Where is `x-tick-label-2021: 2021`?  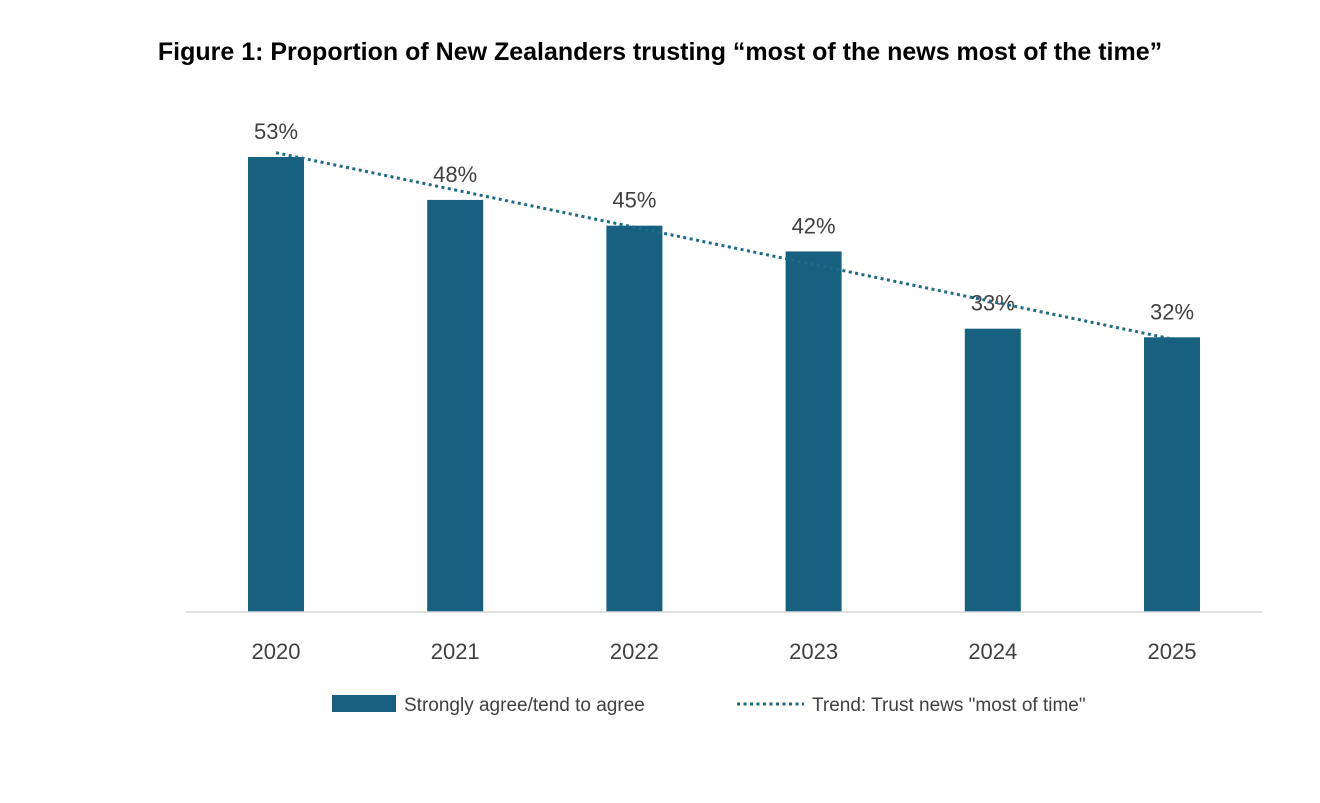 x-tick-label-2021: 2021 is located at coordinates (455, 651).